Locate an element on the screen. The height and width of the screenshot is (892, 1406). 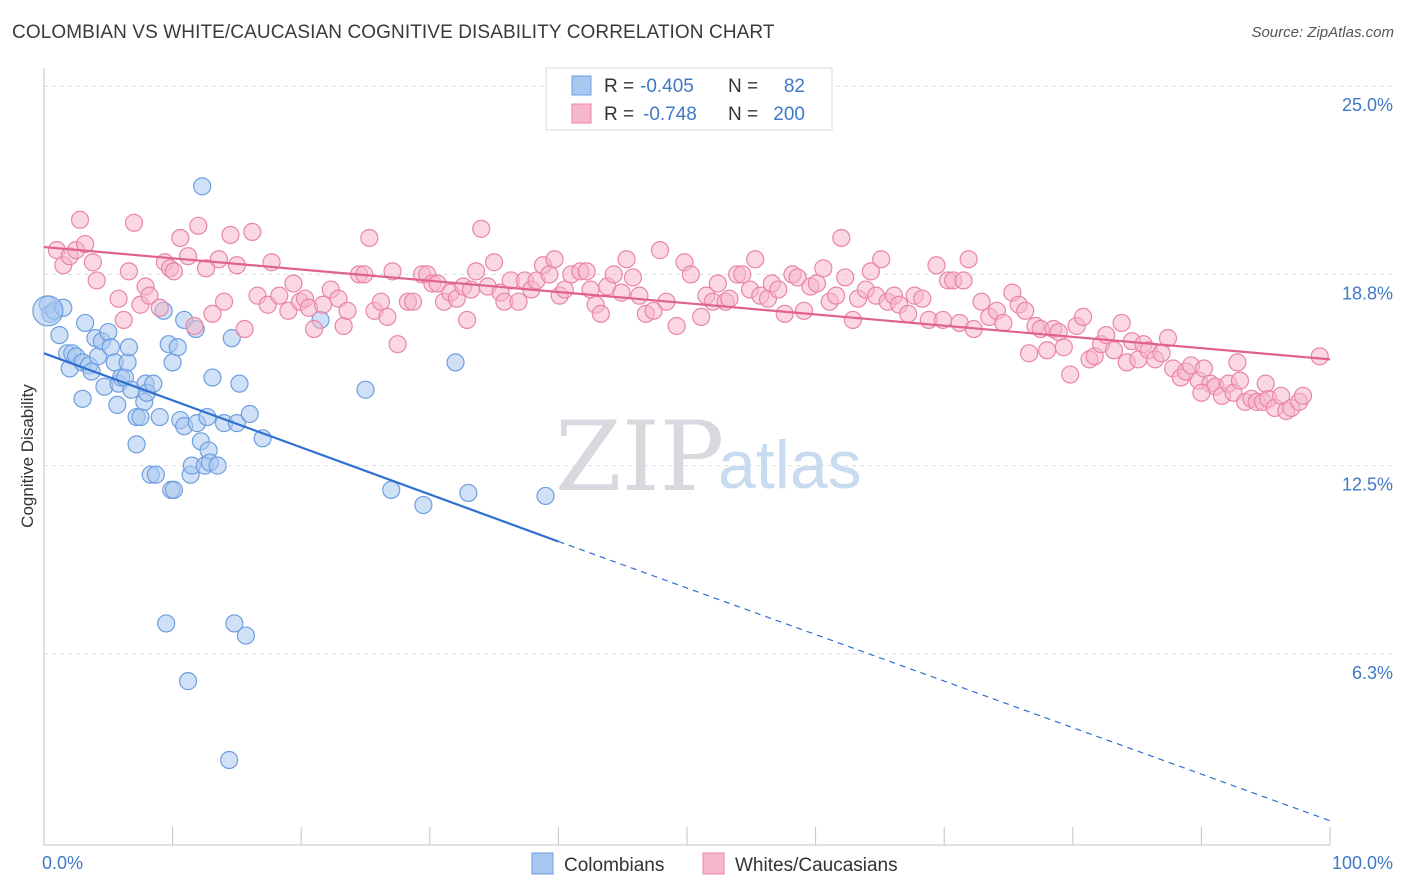
y-tick-label-2: 18.8% is located at coordinates (1367, 293).